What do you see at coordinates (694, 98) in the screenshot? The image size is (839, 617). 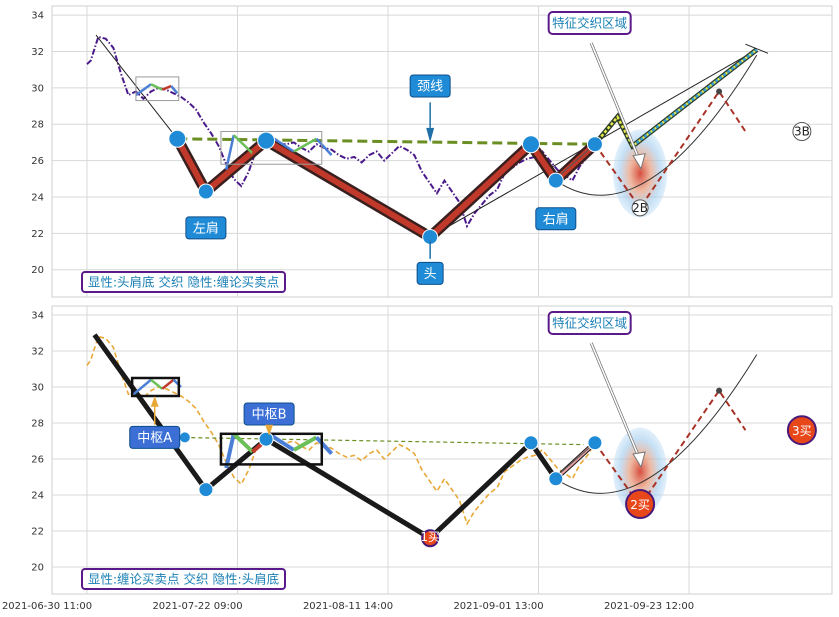 I see `projection-up-blue` at bounding box center [694, 98].